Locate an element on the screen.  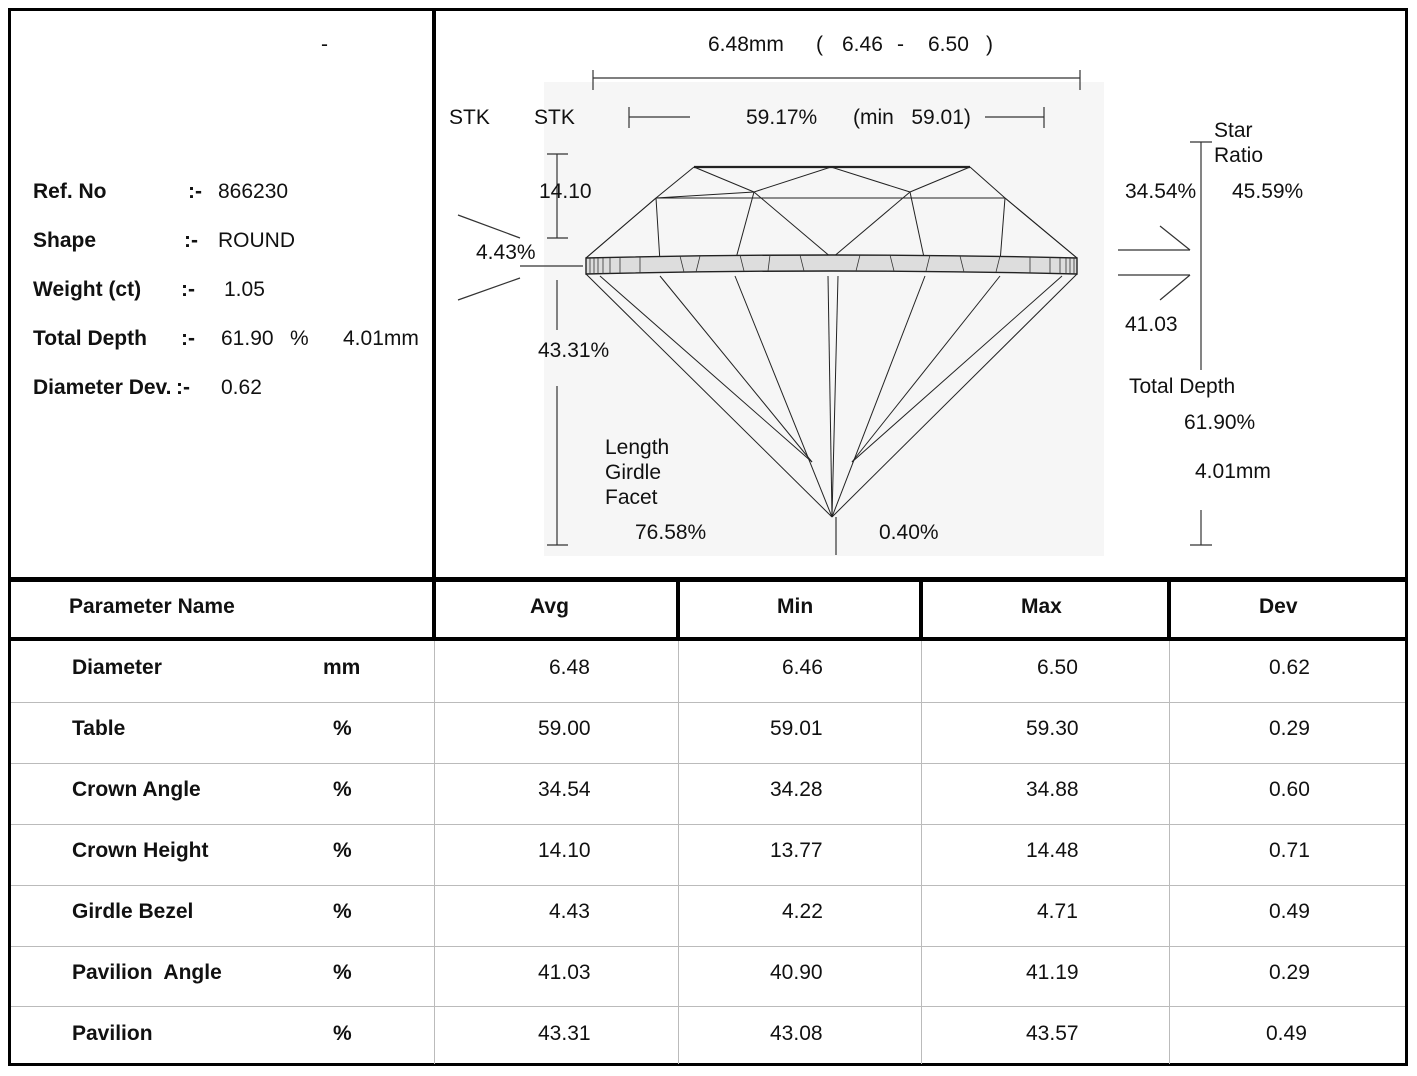
total-depth-diagram-mm: 4.01mm is located at coordinates (1233, 471).